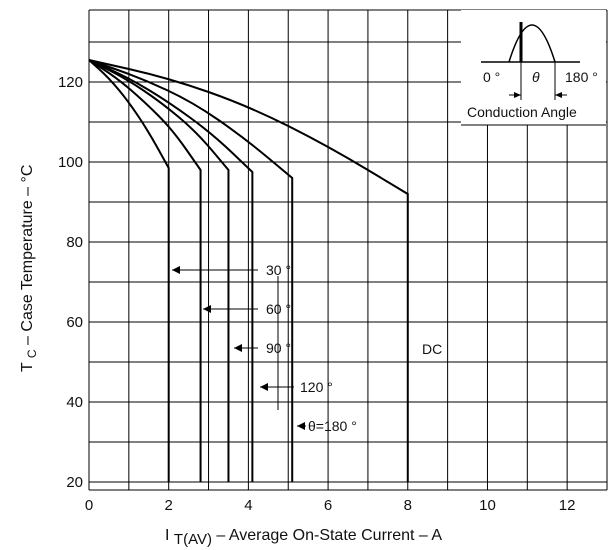 The height and width of the screenshot is (550, 613). What do you see at coordinates (328, 505) in the screenshot?
I see `x-tick-label: 6` at bounding box center [328, 505].